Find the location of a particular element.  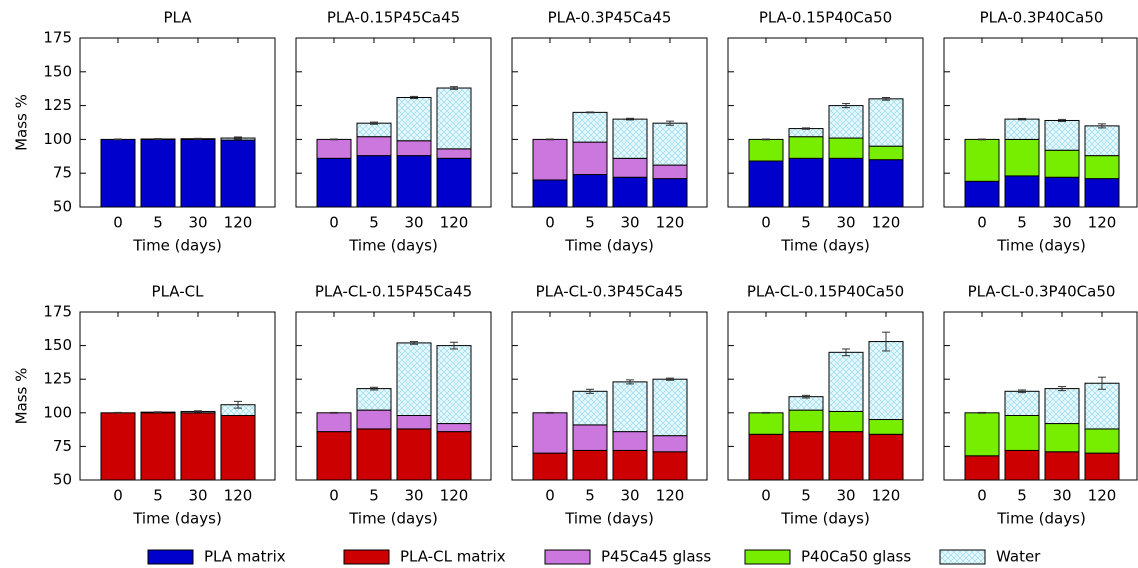

y-tick-label: 75 is located at coordinates (62, 446).